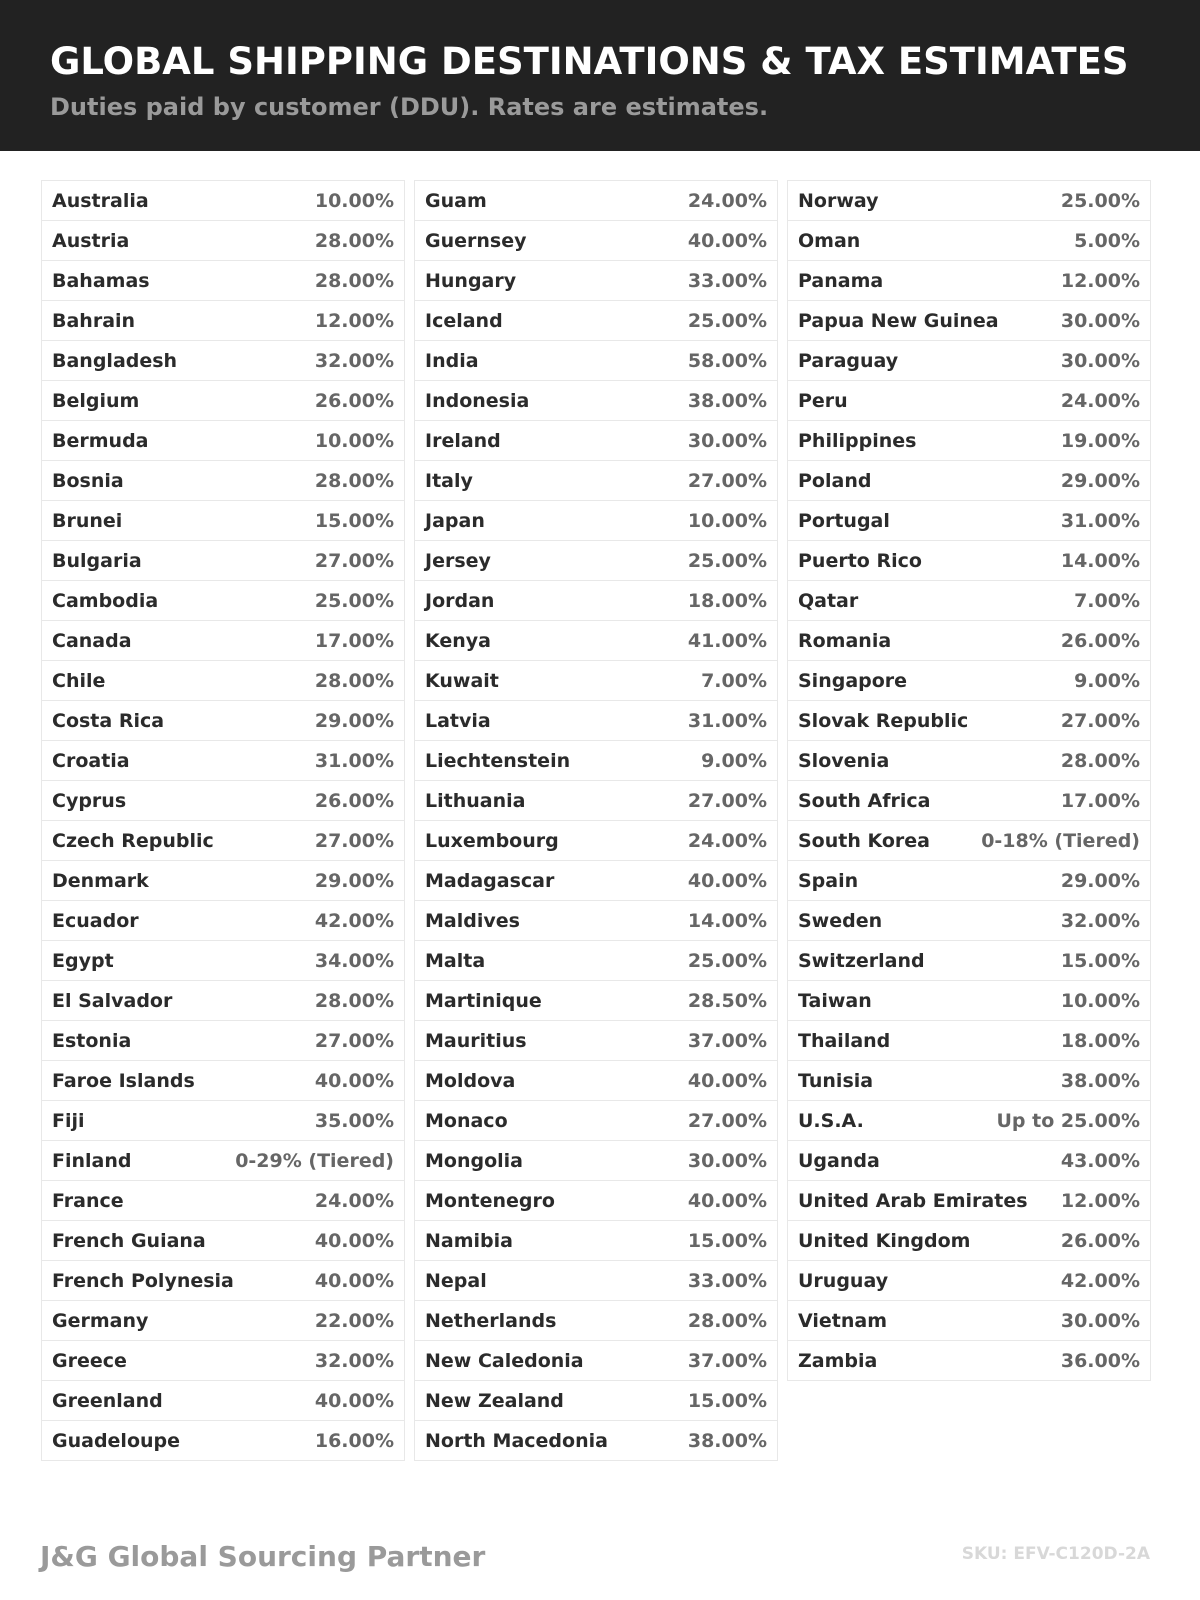 The height and width of the screenshot is (1600, 1200). I want to click on tax-rate: 30.00%, so click(1100, 360).